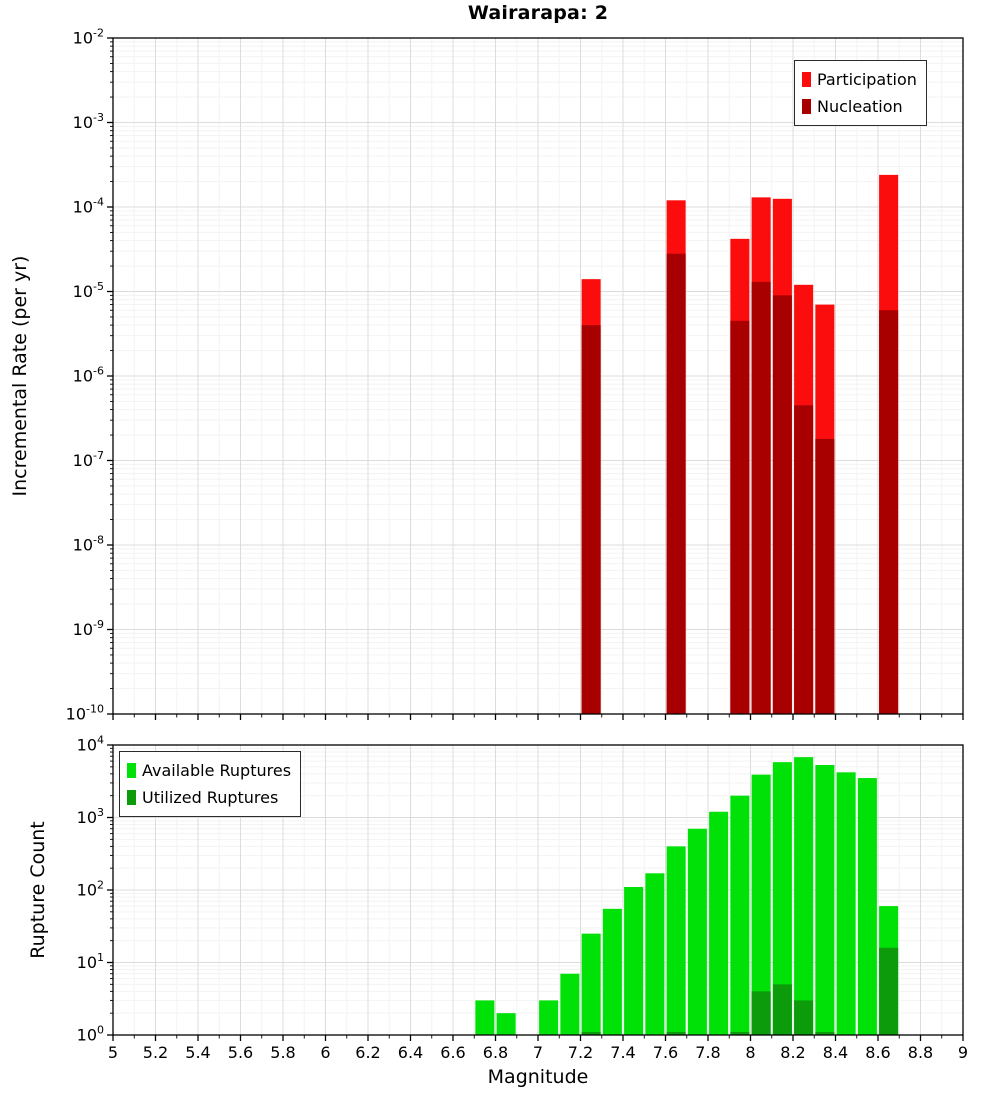 This screenshot has width=1000, height=1100. I want to click on utilized-ruptures-swatch, so click(131, 797).